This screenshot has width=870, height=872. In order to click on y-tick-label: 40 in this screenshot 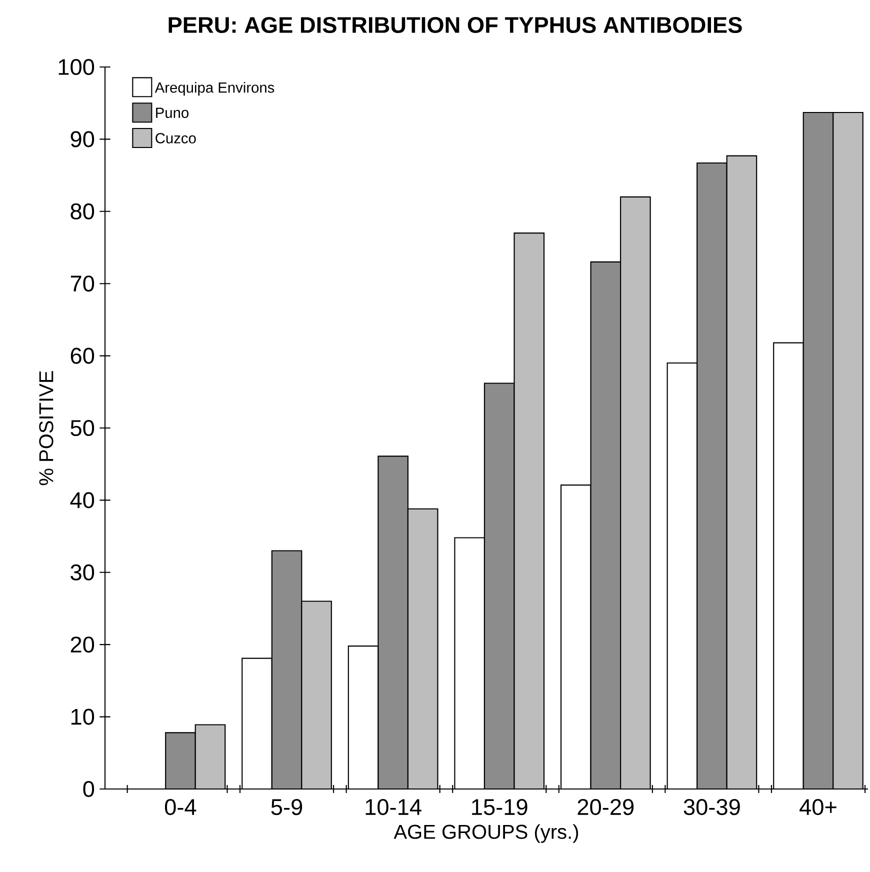, I will do `click(82, 500)`.